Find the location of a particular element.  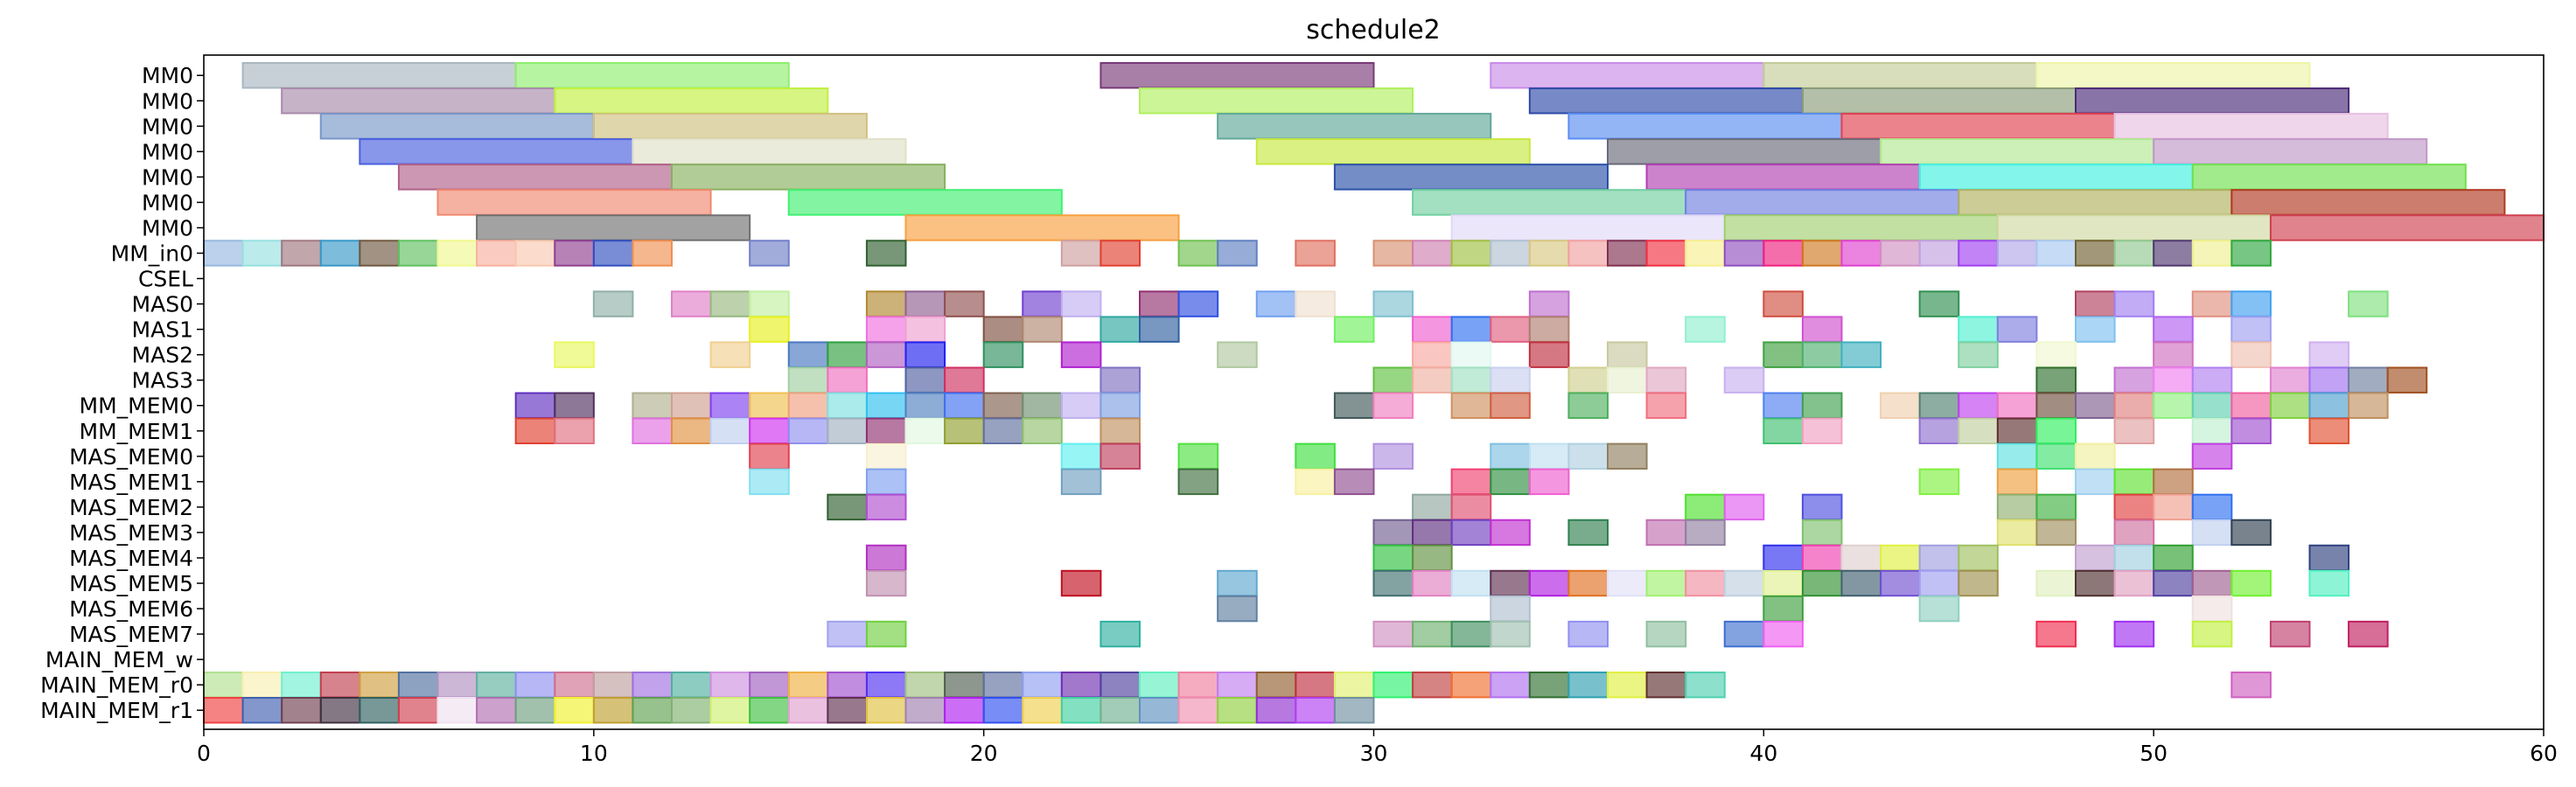

x-tick-label: 30 is located at coordinates (1374, 753).